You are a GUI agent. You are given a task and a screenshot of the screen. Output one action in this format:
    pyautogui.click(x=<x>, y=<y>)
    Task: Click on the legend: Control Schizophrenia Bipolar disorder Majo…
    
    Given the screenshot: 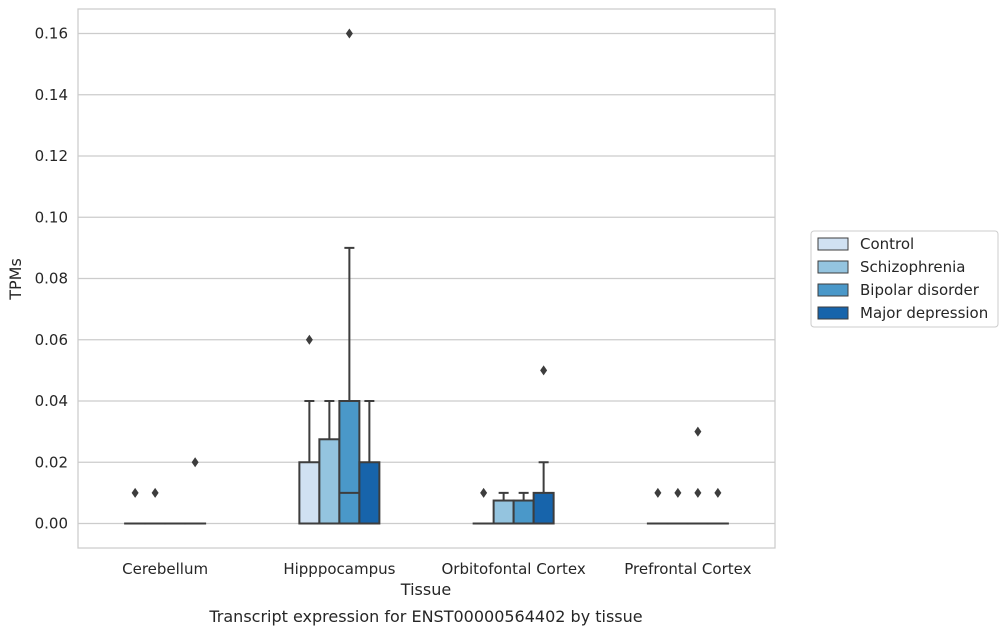 What is the action you would take?
    pyautogui.click(x=904, y=279)
    